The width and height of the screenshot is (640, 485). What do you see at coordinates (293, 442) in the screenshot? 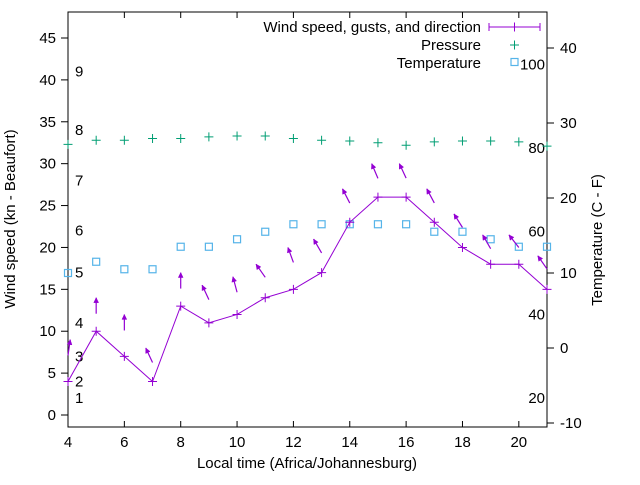
I see `x-tick-label: 12` at bounding box center [293, 442].